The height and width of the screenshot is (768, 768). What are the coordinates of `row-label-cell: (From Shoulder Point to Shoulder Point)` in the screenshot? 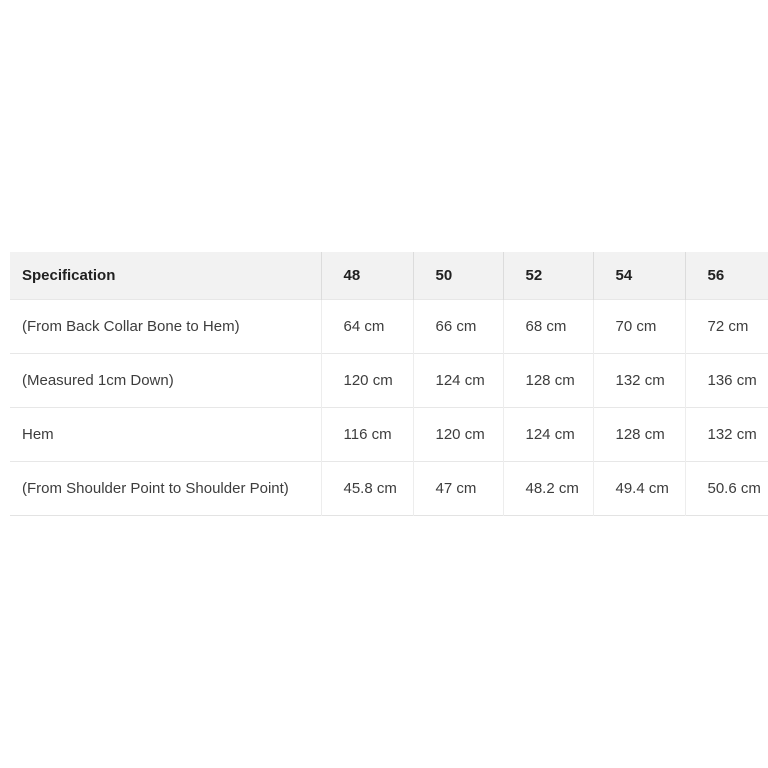 It's located at (165, 488).